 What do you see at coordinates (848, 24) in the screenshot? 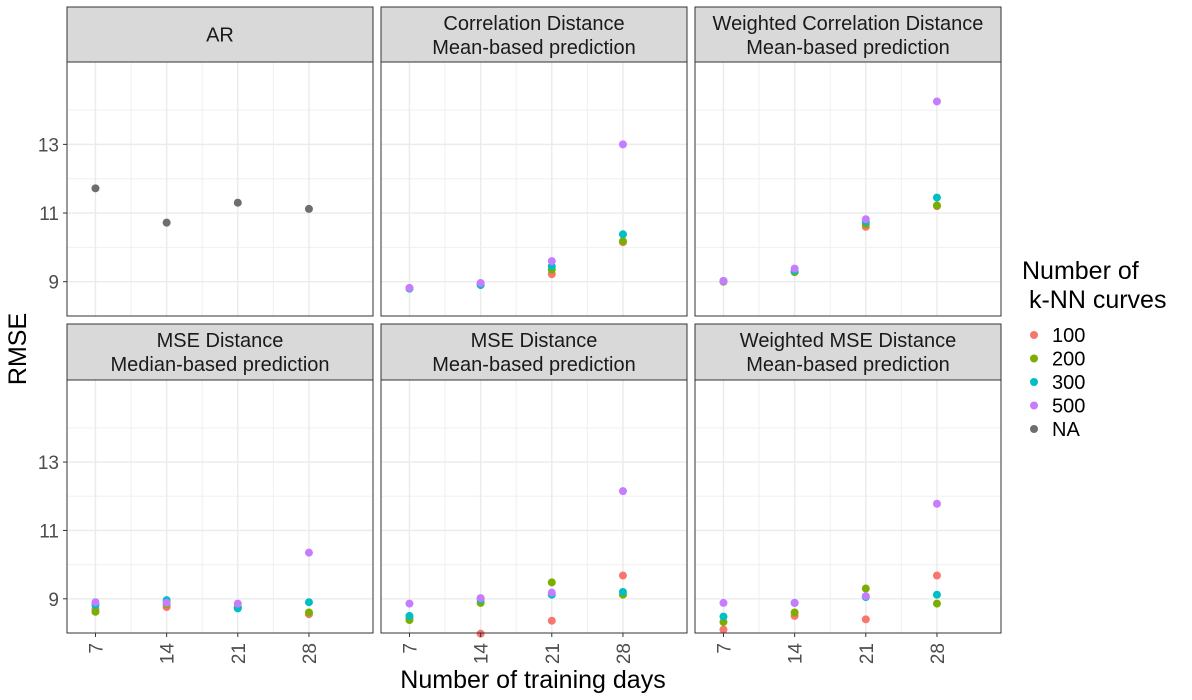
I see `facet-title-line-1: Weighted Correlation Distance` at bounding box center [848, 24].